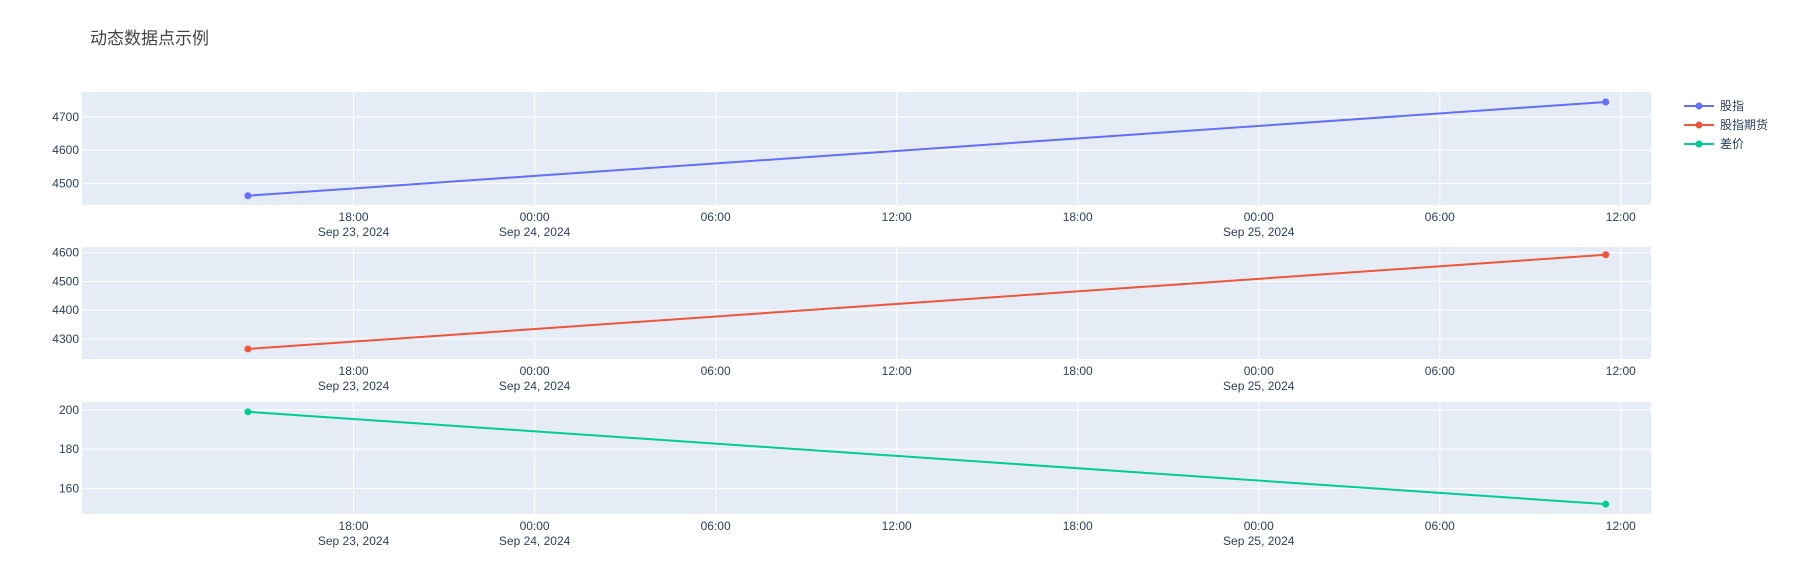  Describe the element at coordinates (65, 310) in the screenshot. I see `y-tick-label: 4400` at that location.